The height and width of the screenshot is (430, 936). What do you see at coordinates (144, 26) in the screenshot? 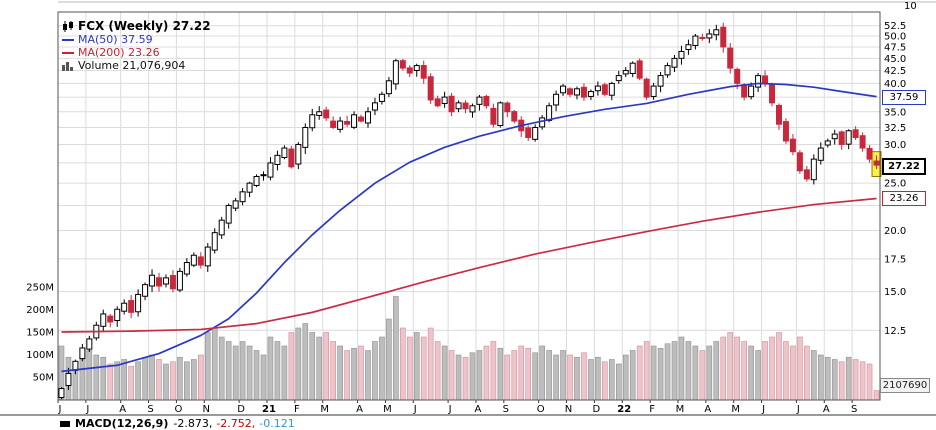
I see `chart-title: FCX (Weekly) 27.22` at bounding box center [144, 26].